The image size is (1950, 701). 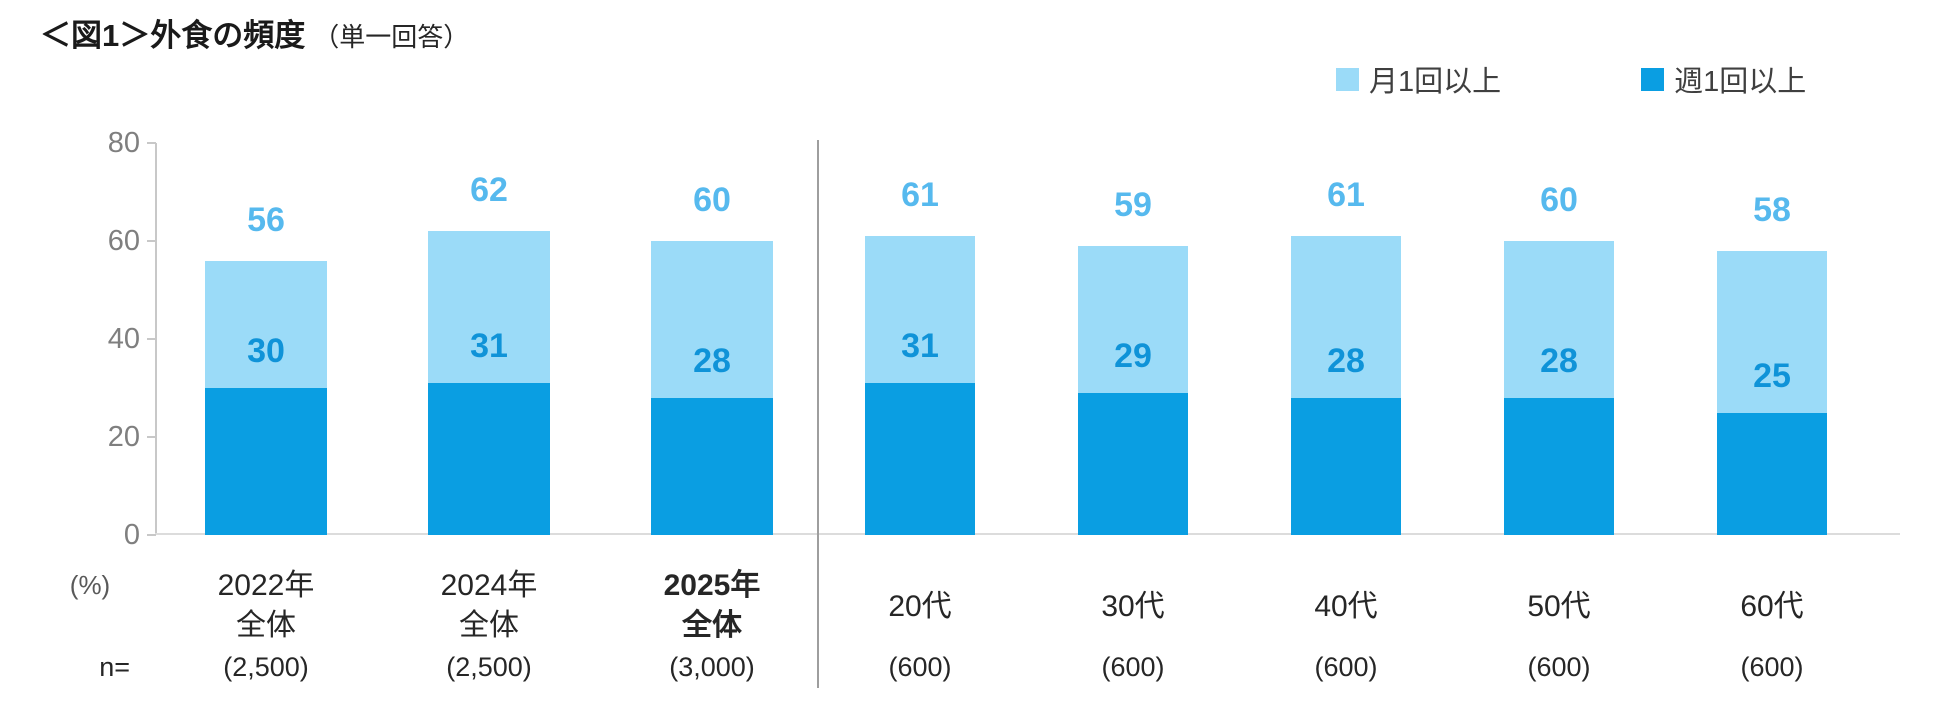 I want to click on legend-label-monthly: 月1回以上, so click(x=1435, y=82).